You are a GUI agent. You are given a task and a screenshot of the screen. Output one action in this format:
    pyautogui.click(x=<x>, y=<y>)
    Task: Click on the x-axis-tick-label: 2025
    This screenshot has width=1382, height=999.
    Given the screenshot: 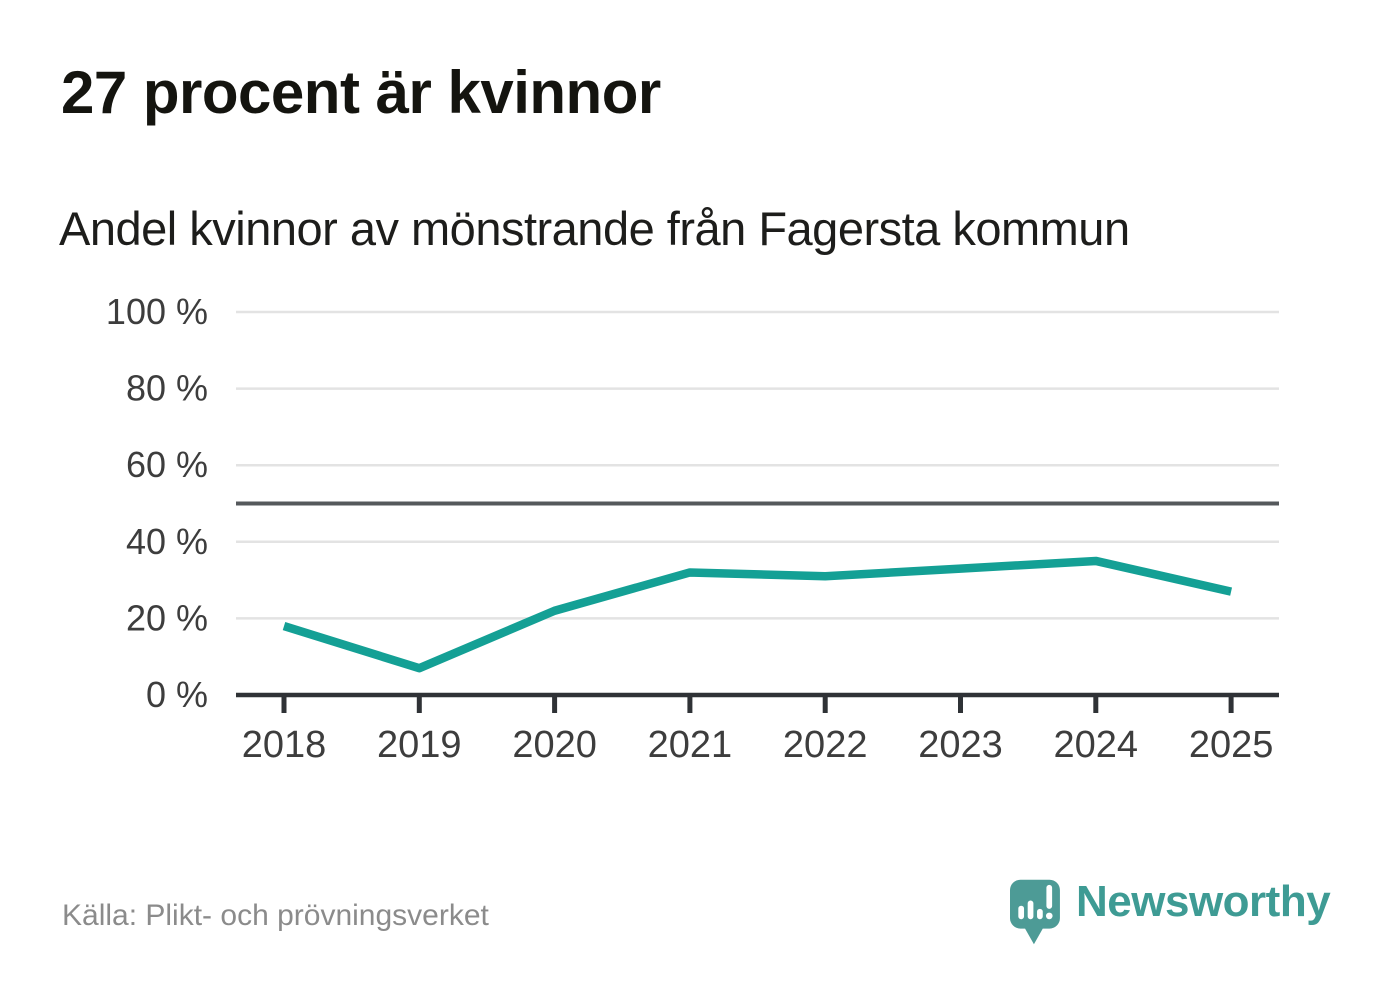 What is the action you would take?
    pyautogui.click(x=1231, y=745)
    